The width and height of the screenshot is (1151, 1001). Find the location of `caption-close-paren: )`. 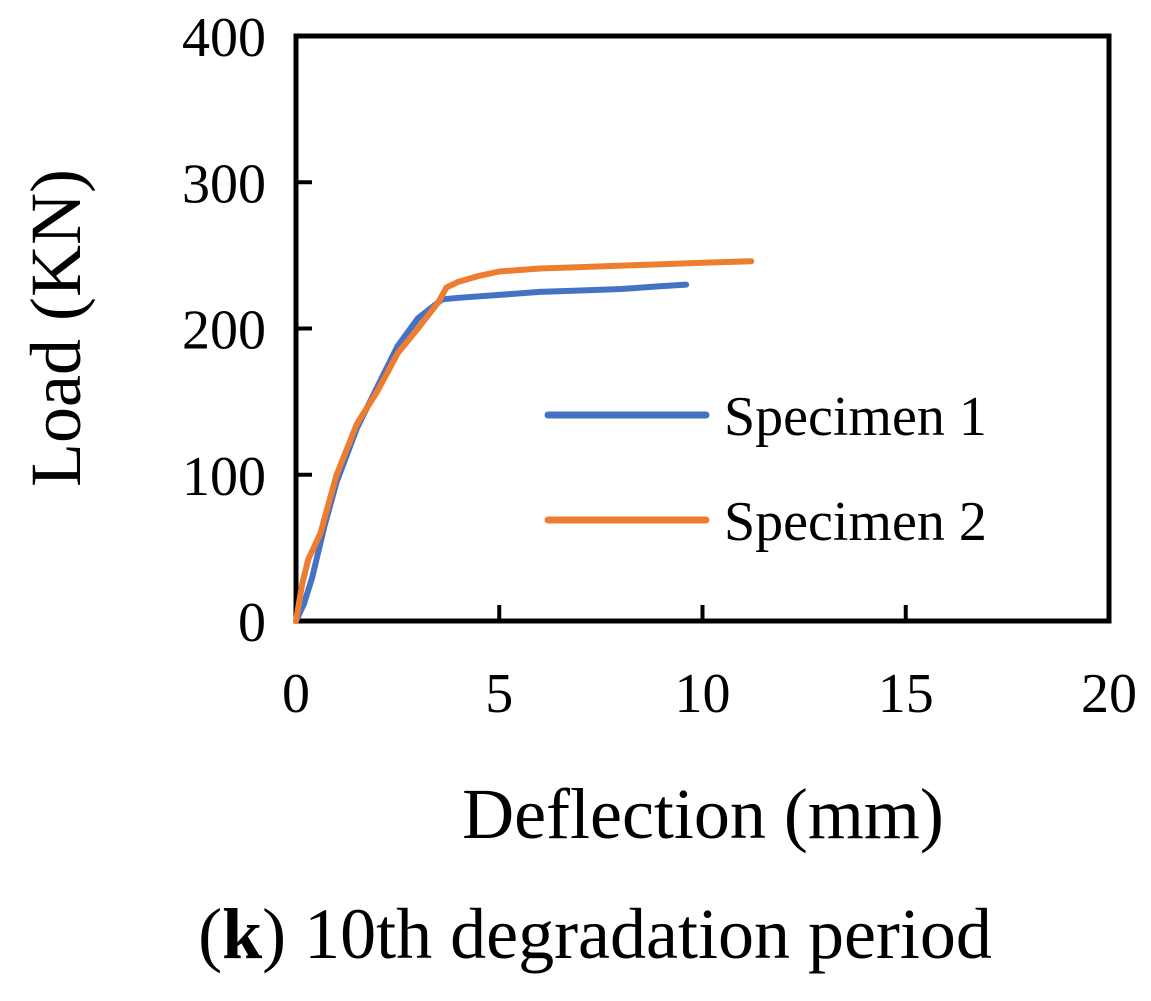

caption-close-paren: ) is located at coordinates (274, 934).